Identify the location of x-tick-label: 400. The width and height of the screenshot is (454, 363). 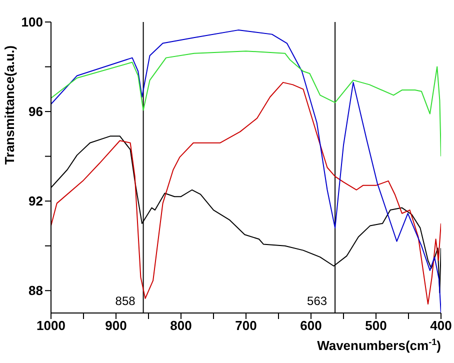
(441, 326).